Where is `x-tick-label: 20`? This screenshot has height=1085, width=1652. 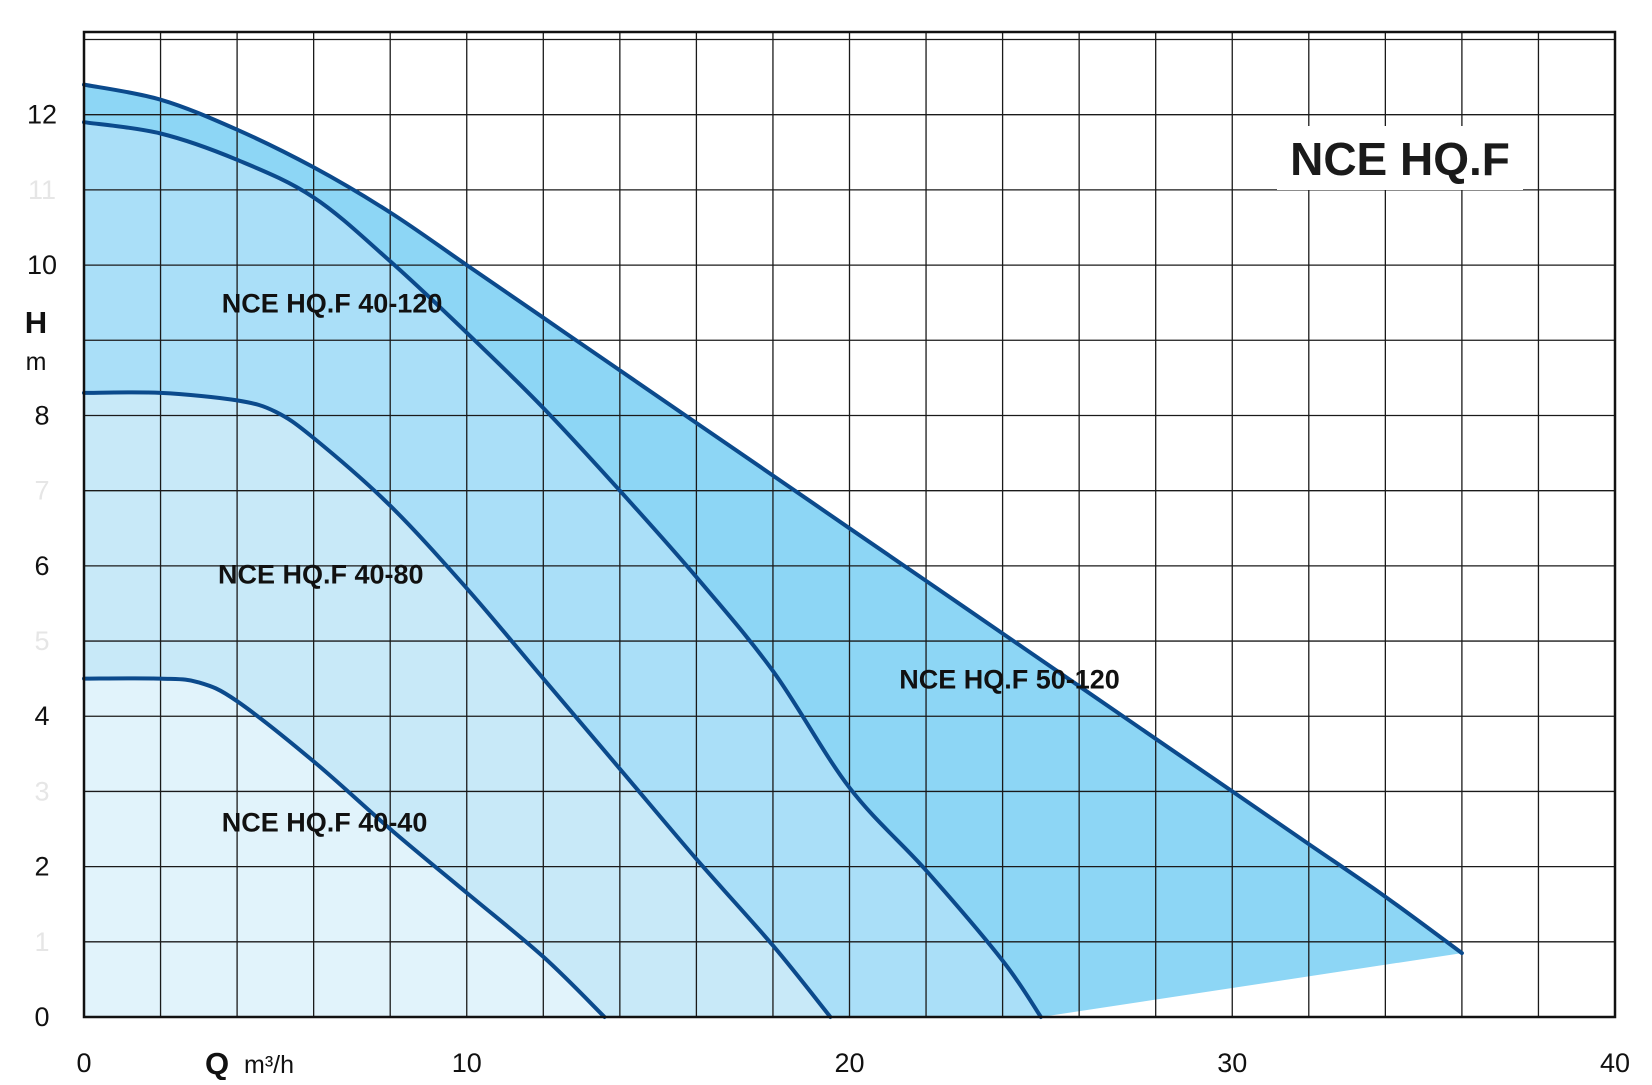
x-tick-label: 20 is located at coordinates (849, 1063).